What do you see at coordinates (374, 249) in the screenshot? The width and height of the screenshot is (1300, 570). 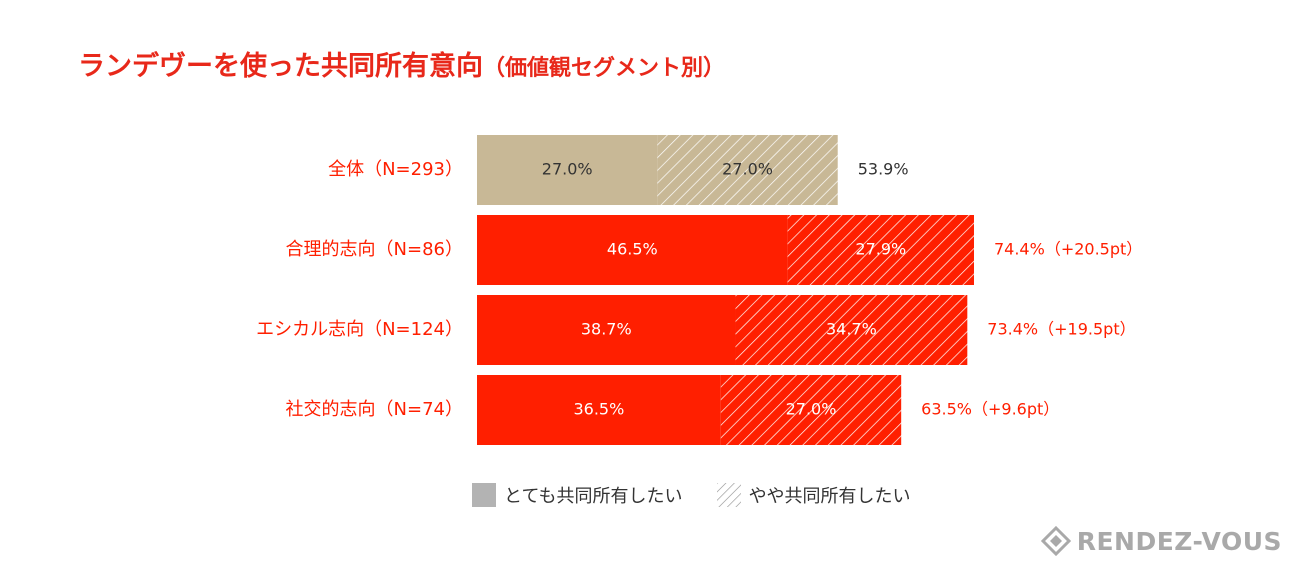 I see `category-label: 合理的志向（N=86）` at bounding box center [374, 249].